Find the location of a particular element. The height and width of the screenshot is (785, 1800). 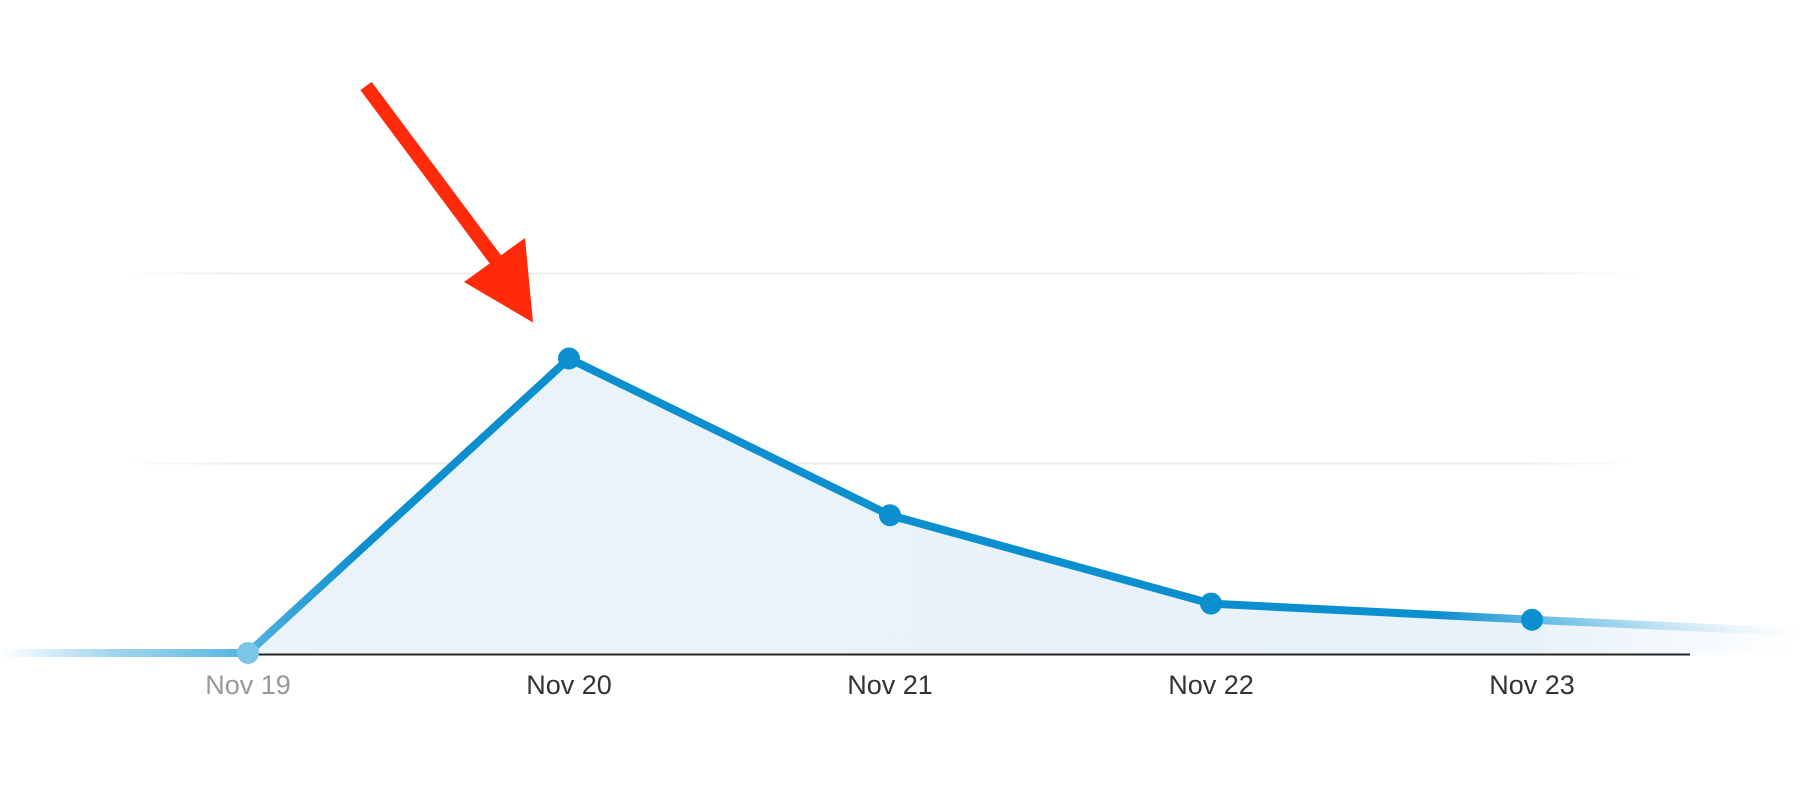

x-tick-label: Nov 21 is located at coordinates (890, 685).